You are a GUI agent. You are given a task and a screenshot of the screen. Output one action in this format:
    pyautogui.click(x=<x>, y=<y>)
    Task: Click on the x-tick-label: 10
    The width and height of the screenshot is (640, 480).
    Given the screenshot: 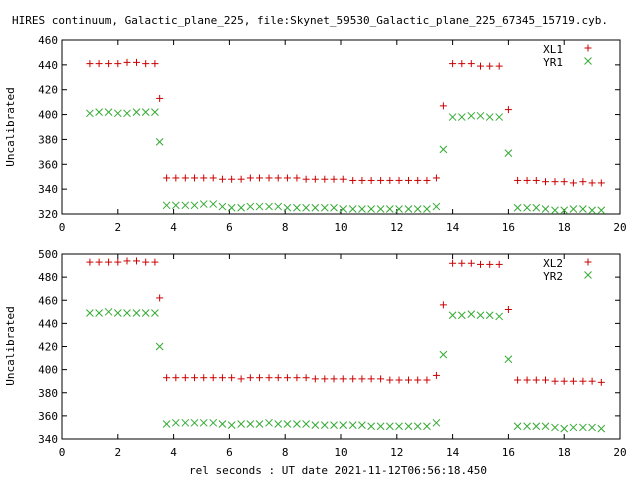 What is the action you would take?
    pyautogui.click(x=340, y=227)
    